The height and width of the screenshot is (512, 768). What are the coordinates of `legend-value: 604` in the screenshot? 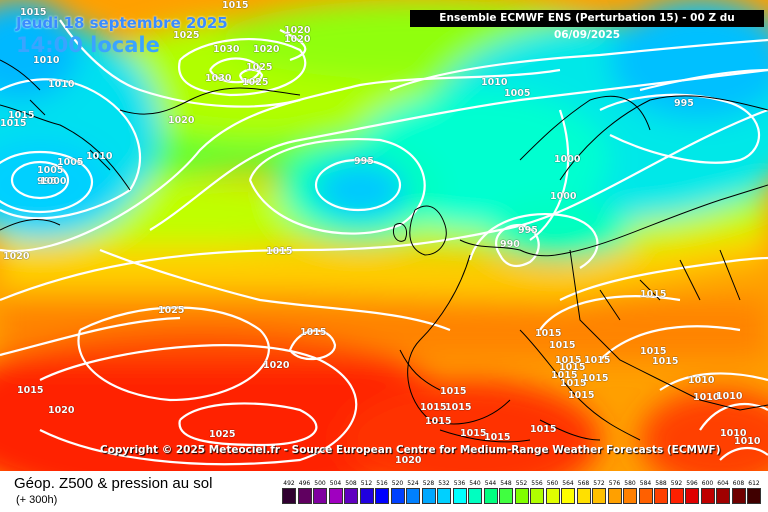 It's located at (723, 483).